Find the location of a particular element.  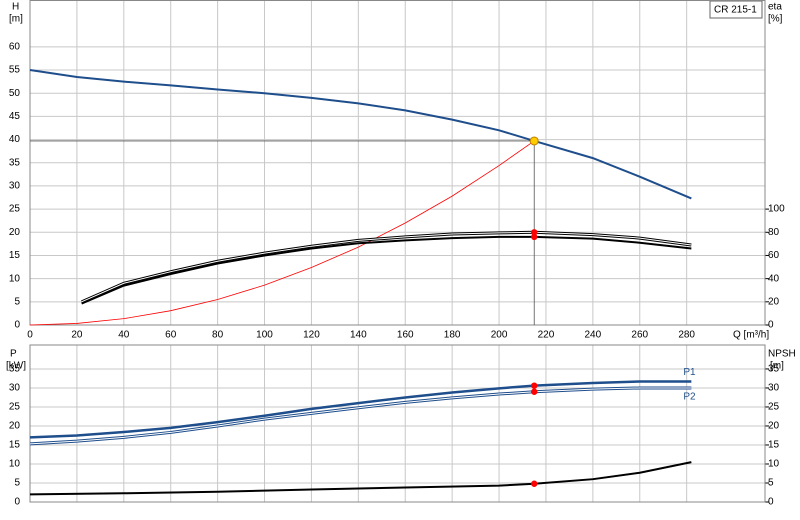

h-axis-label: H is located at coordinates (15, 7).